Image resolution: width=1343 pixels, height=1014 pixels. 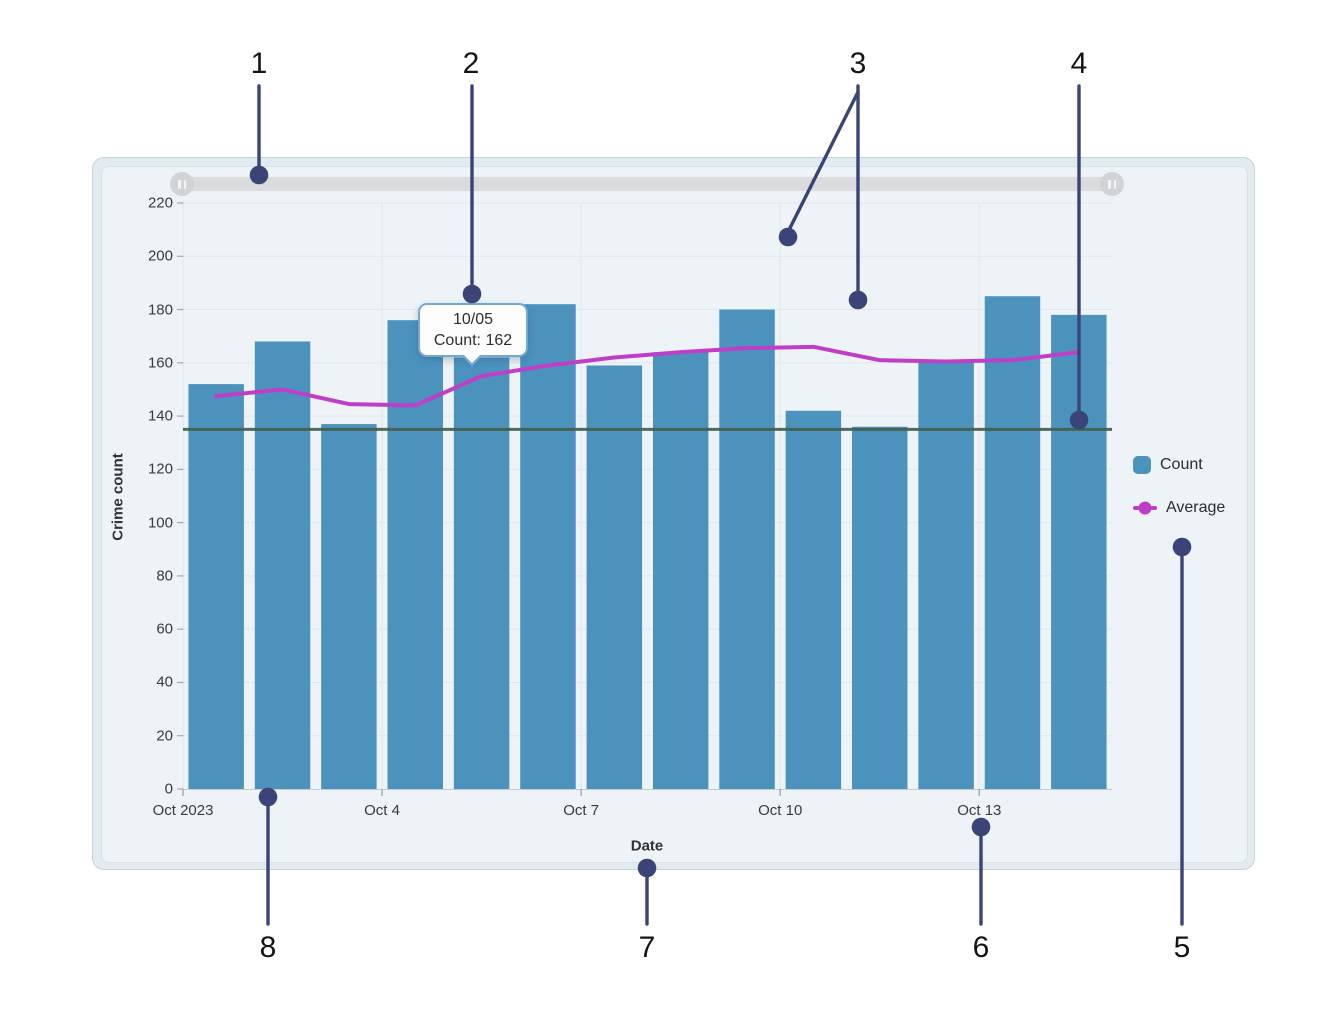 I want to click on callout-number-3: 3, so click(x=858, y=63).